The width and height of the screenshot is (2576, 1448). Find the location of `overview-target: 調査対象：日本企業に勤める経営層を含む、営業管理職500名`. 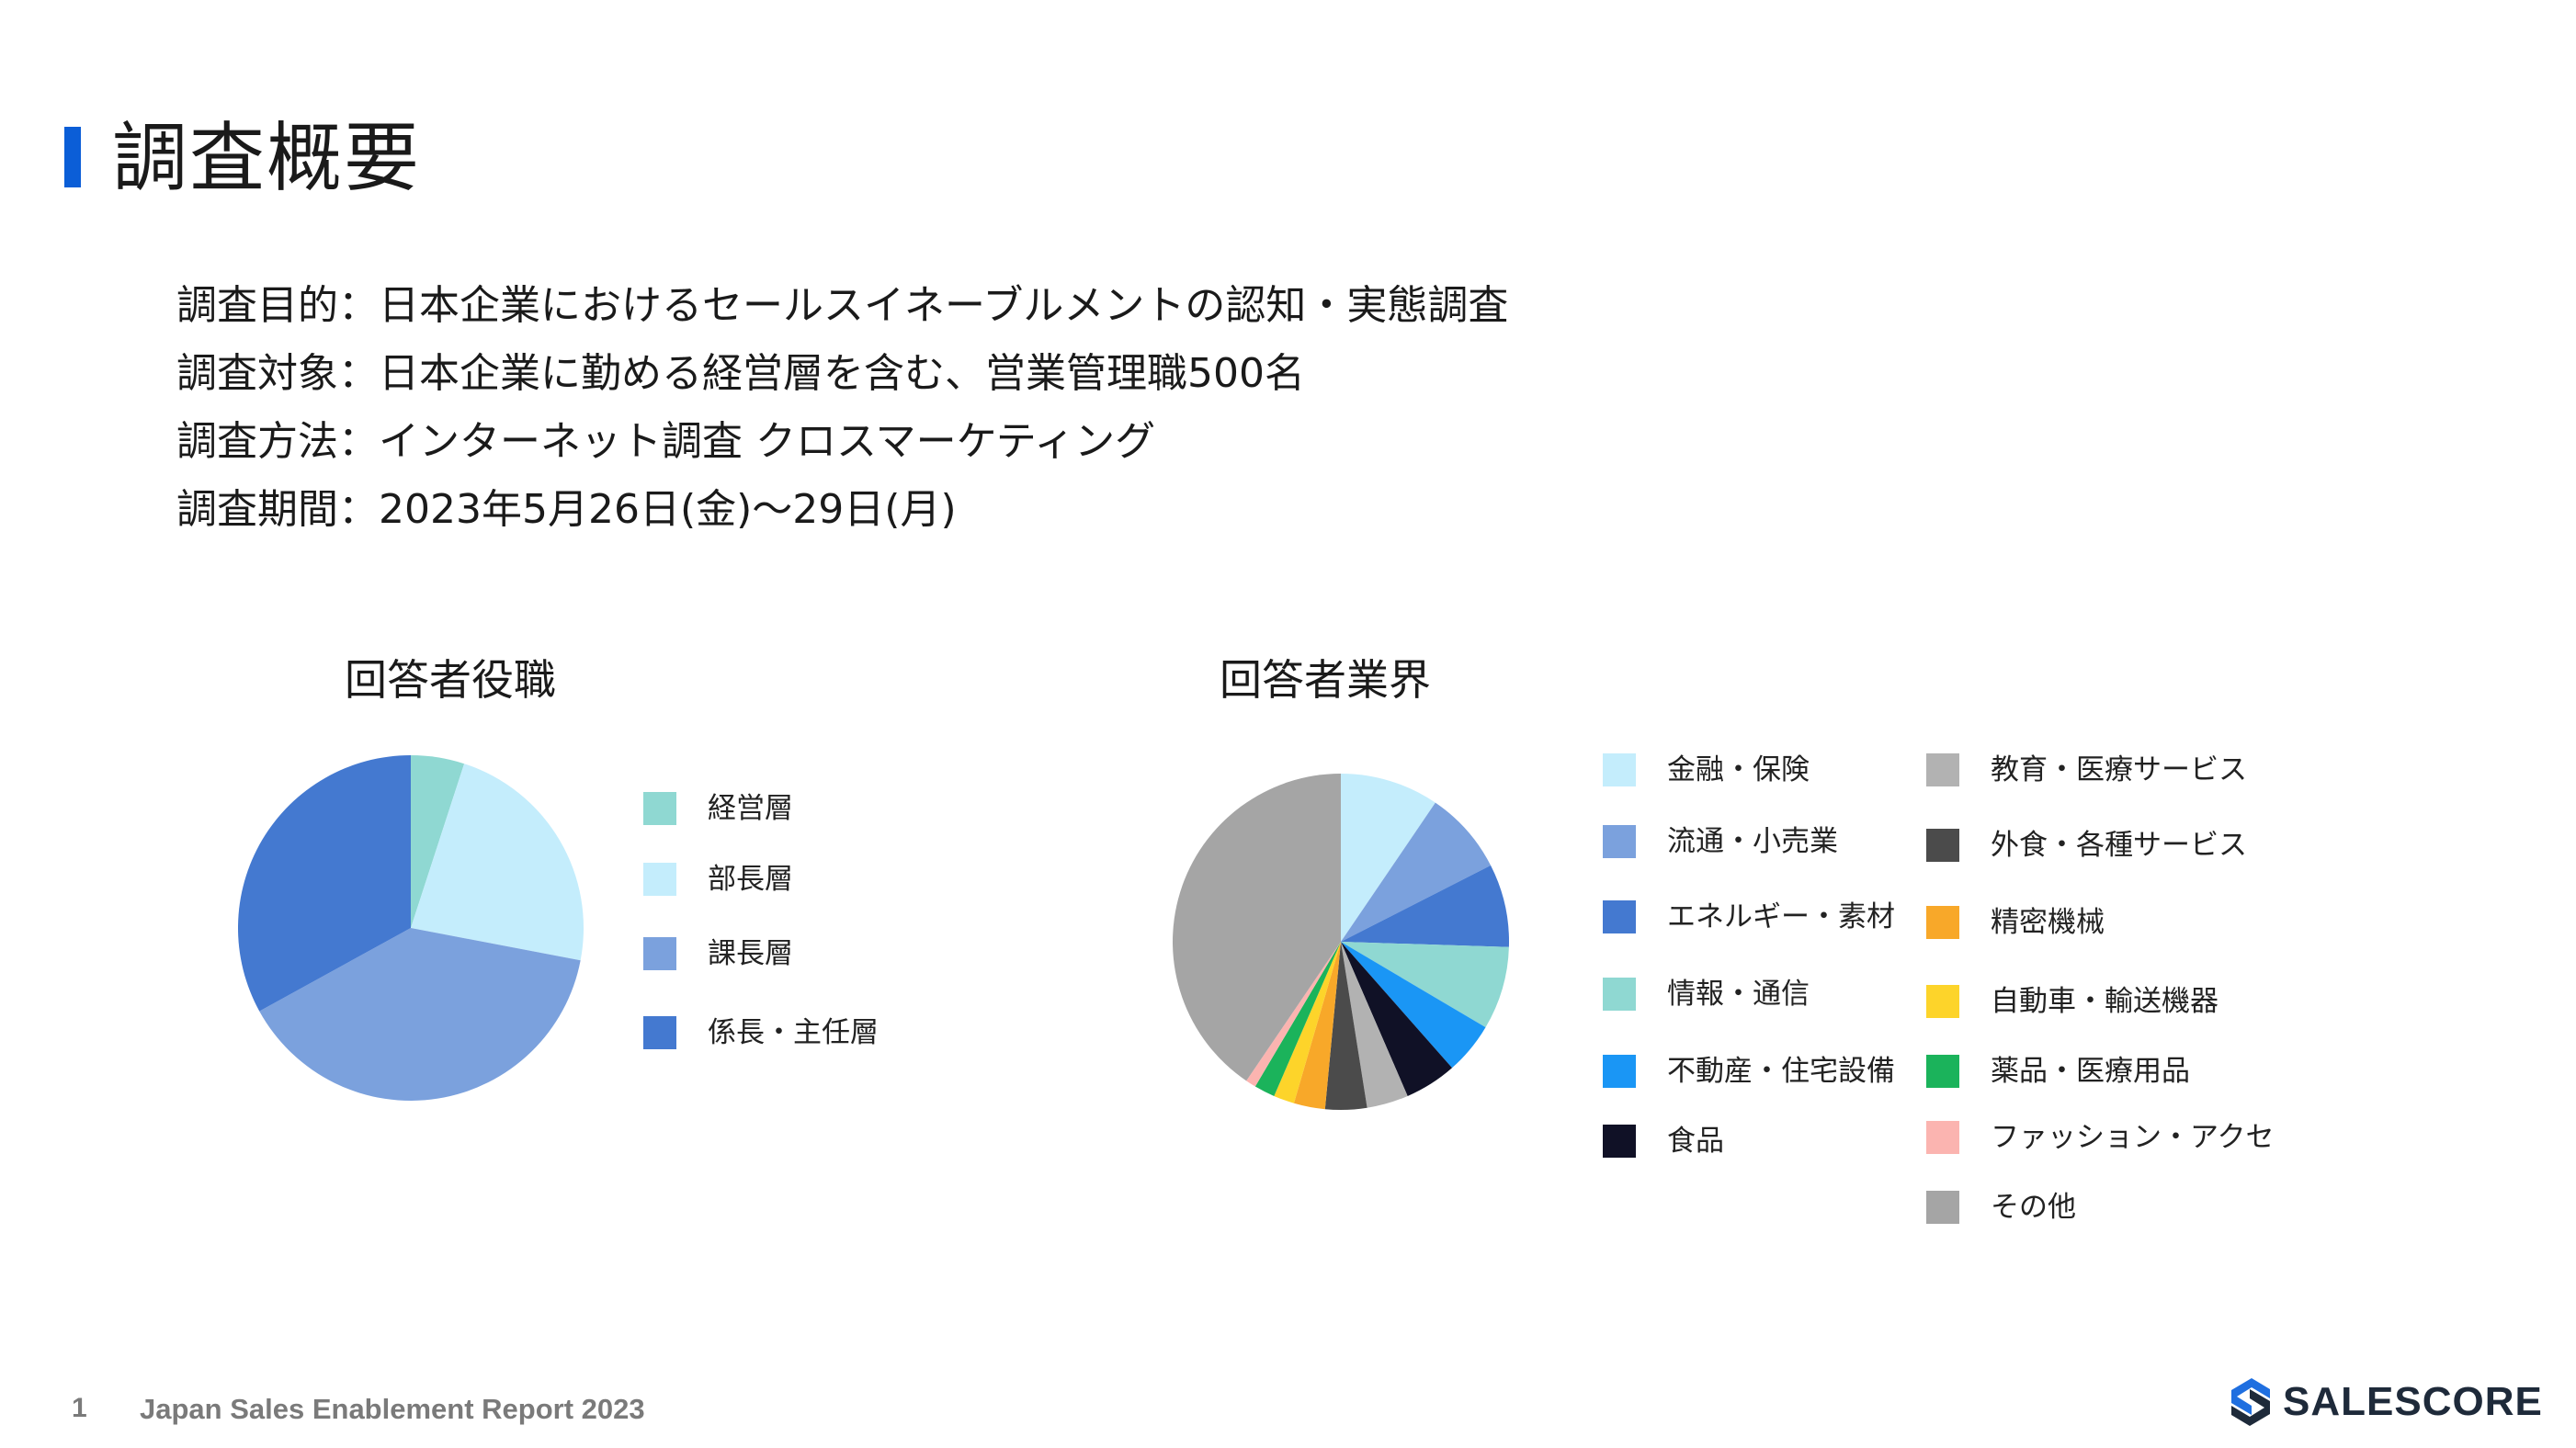

overview-target: 調査対象：日本企業に勤める経営層を含む、営業管理職500名 is located at coordinates (740, 373).